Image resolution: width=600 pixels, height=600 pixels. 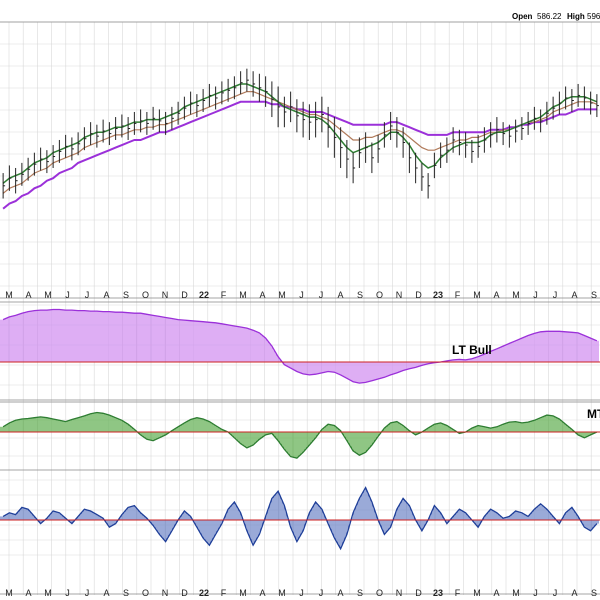 What do you see at coordinates (549, 16) in the screenshot?
I see `open-value: 586.22` at bounding box center [549, 16].